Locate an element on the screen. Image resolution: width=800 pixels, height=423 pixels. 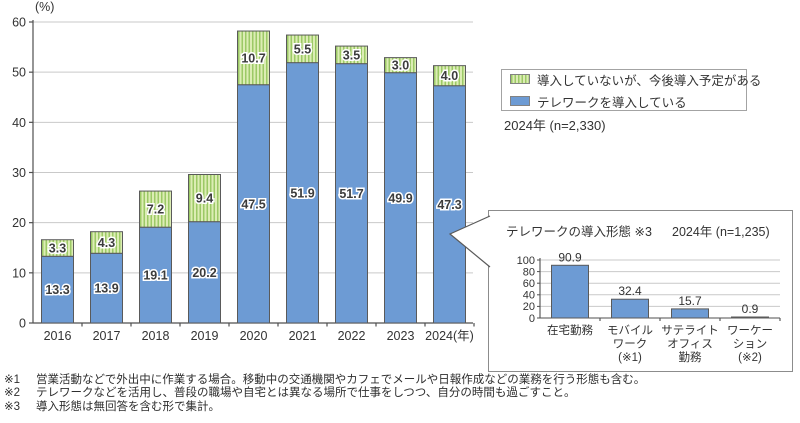
x-category-label: モバイル is located at coordinates (630, 330).